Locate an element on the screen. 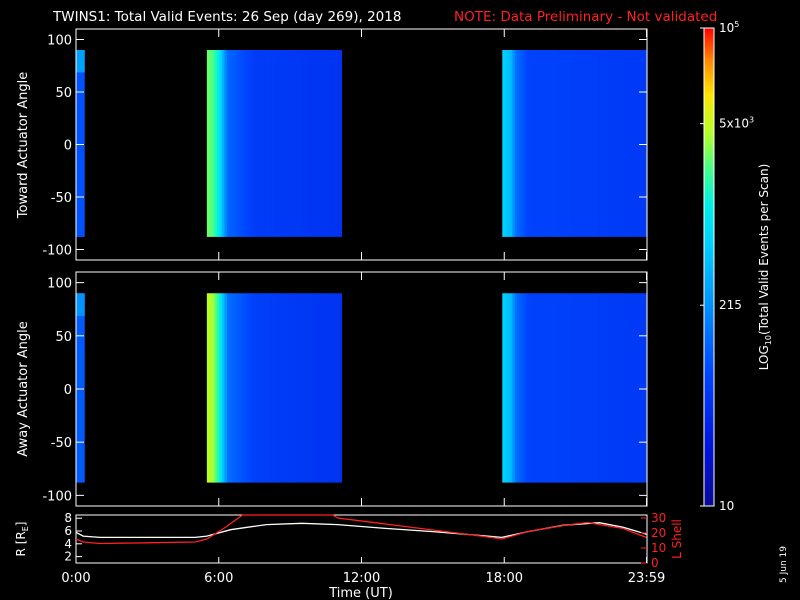 This screenshot has height=600, width=800. colorbar-labels: 105 5x103 215 10 is located at coordinates (727, 266).